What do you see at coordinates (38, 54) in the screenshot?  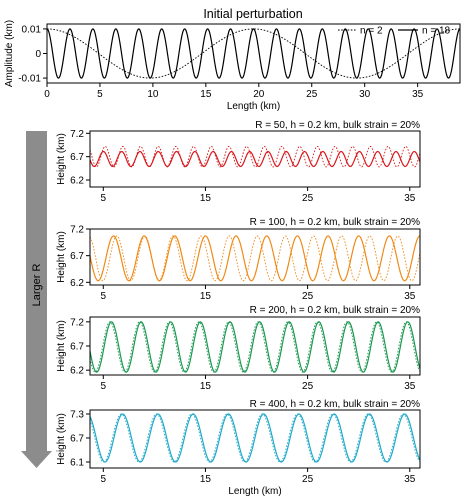 I see `y-tick-label: 0` at bounding box center [38, 54].